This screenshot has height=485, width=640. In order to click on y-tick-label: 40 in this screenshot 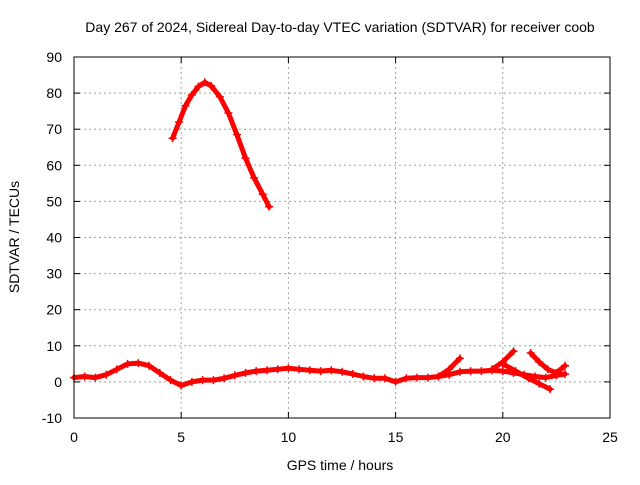, I will do `click(54, 238)`.